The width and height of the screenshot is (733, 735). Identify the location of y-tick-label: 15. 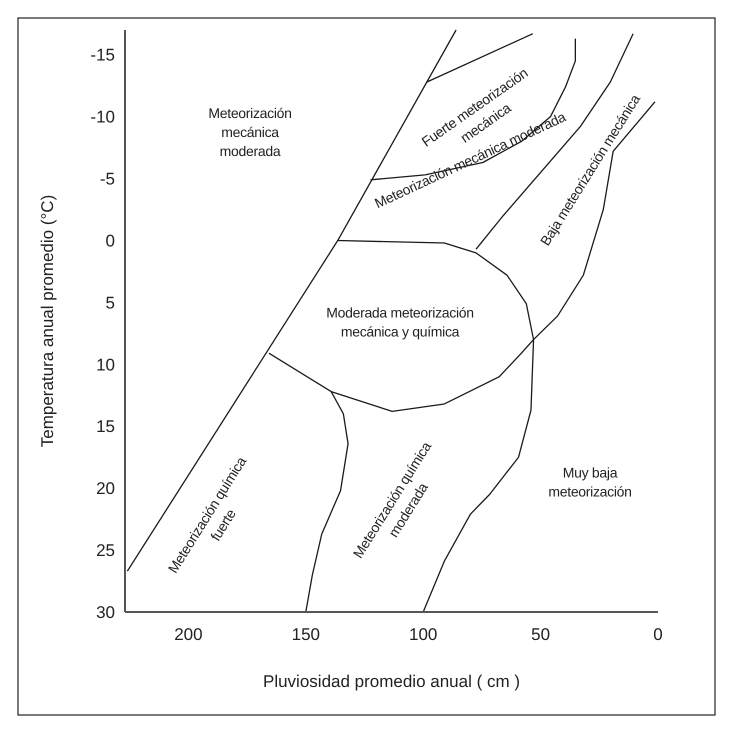
(105, 426).